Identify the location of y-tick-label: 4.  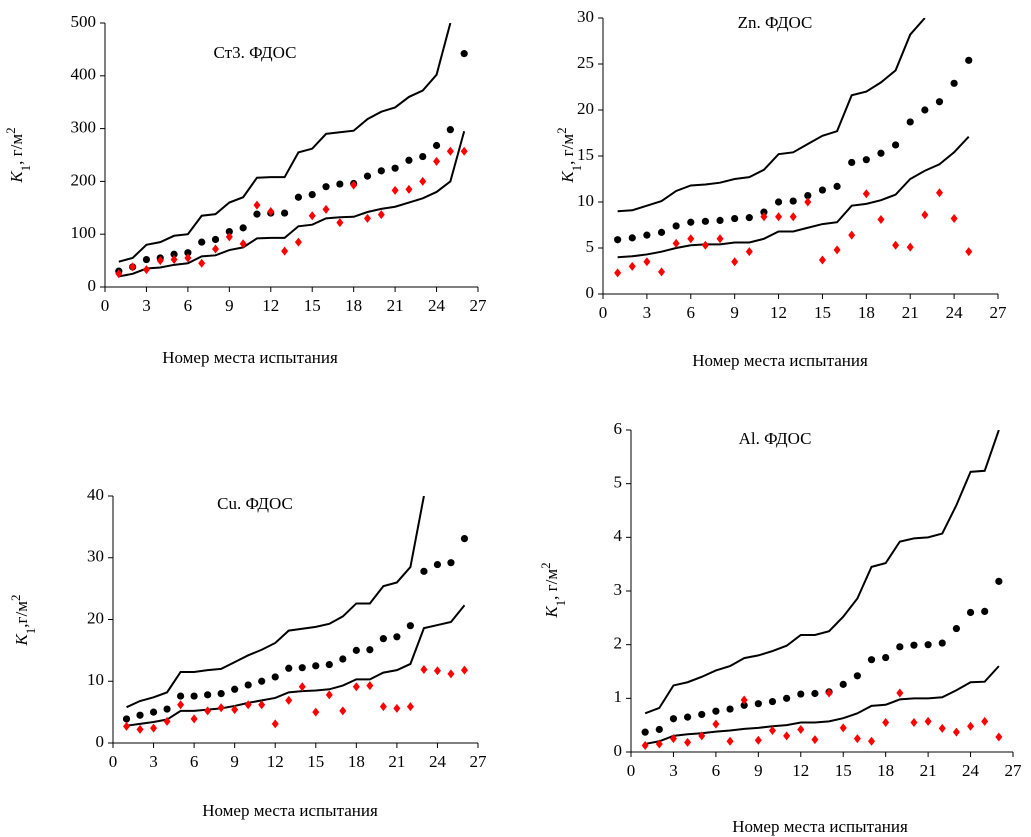
(618, 535).